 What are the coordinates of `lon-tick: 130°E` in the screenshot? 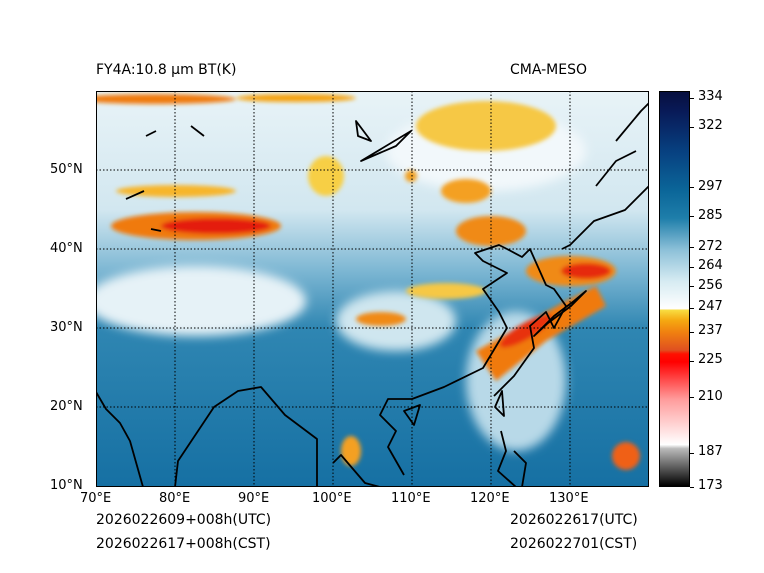 It's located at (569, 498).